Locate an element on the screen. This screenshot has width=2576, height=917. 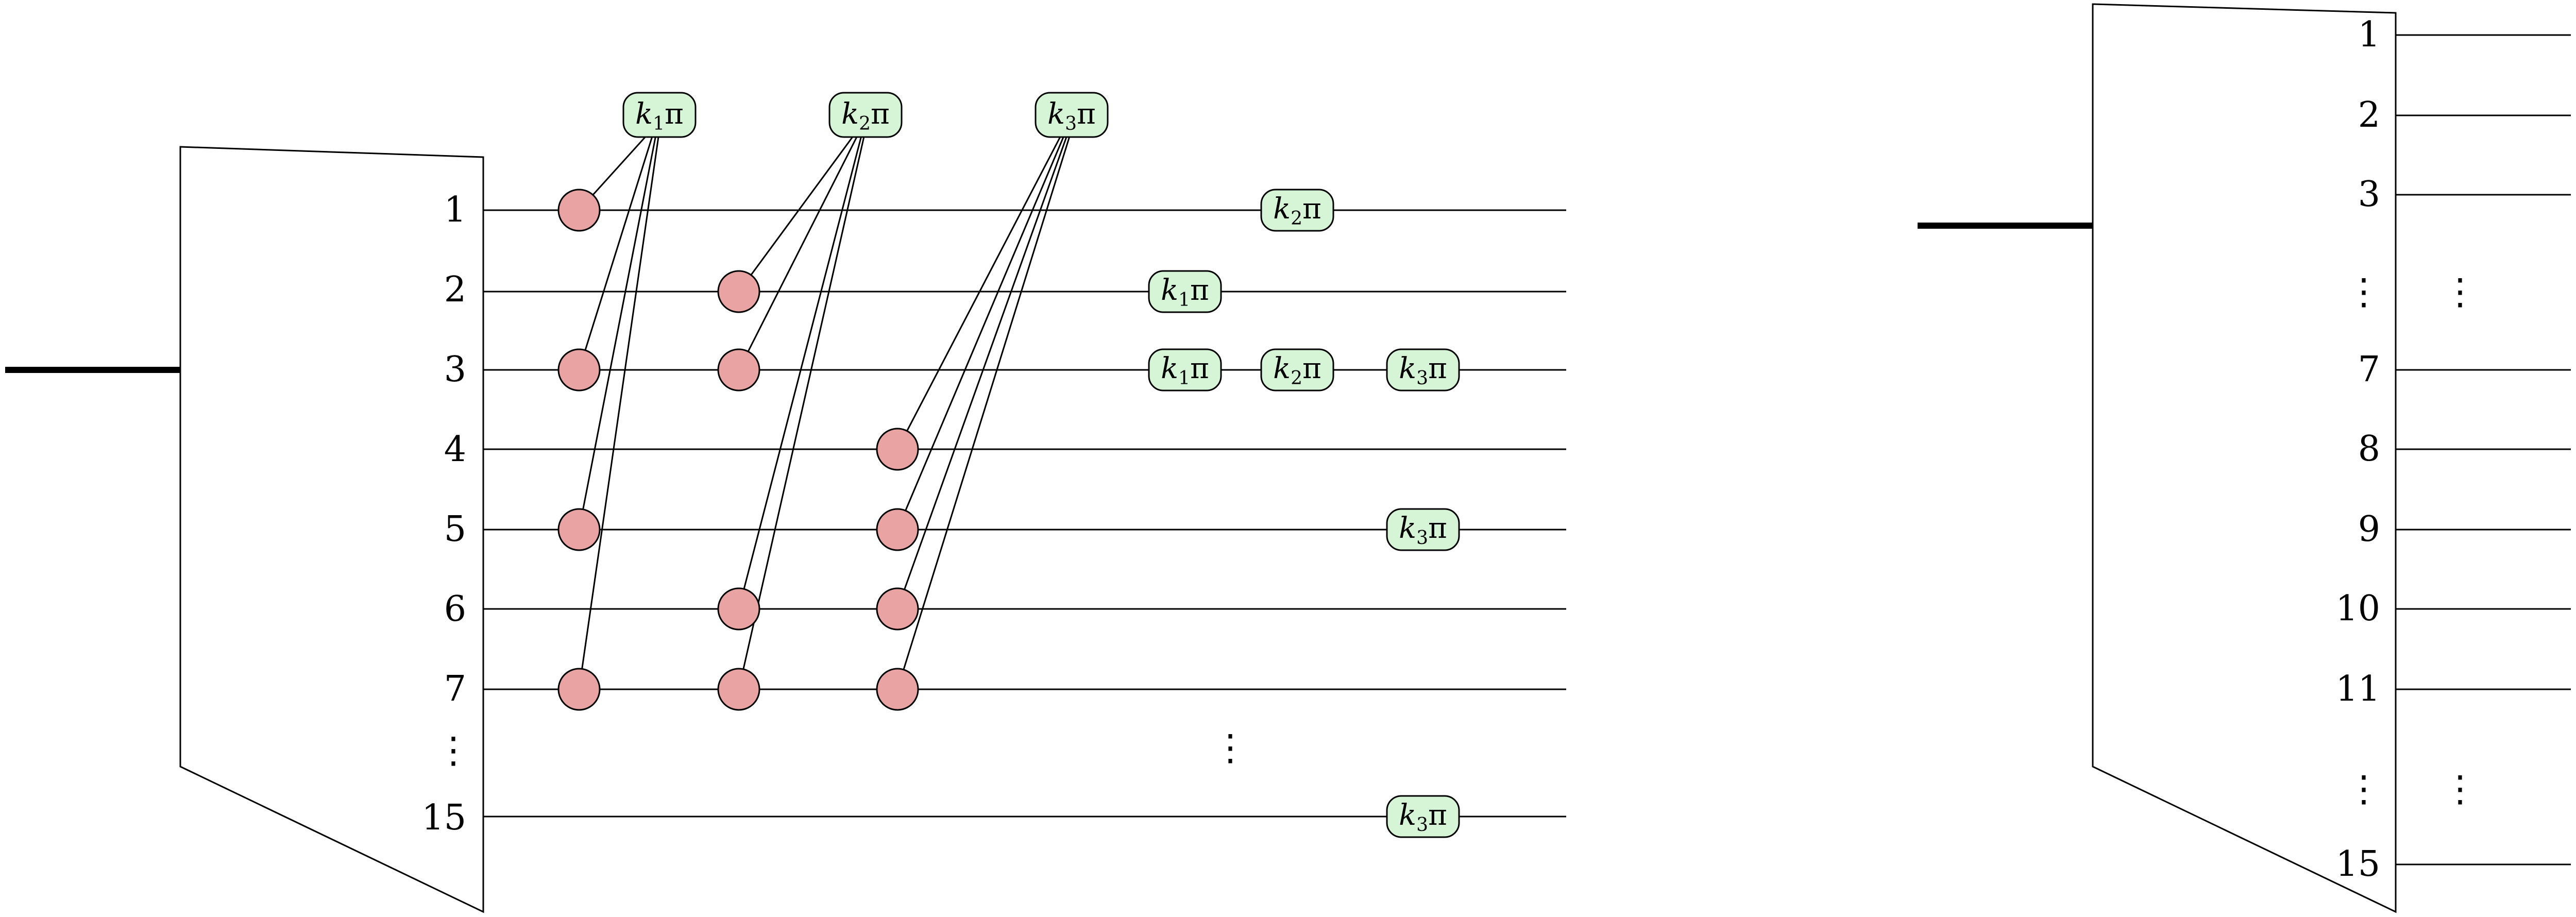
right-port-label-ellipsis-top: ⋮ is located at coordinates (2364, 292).